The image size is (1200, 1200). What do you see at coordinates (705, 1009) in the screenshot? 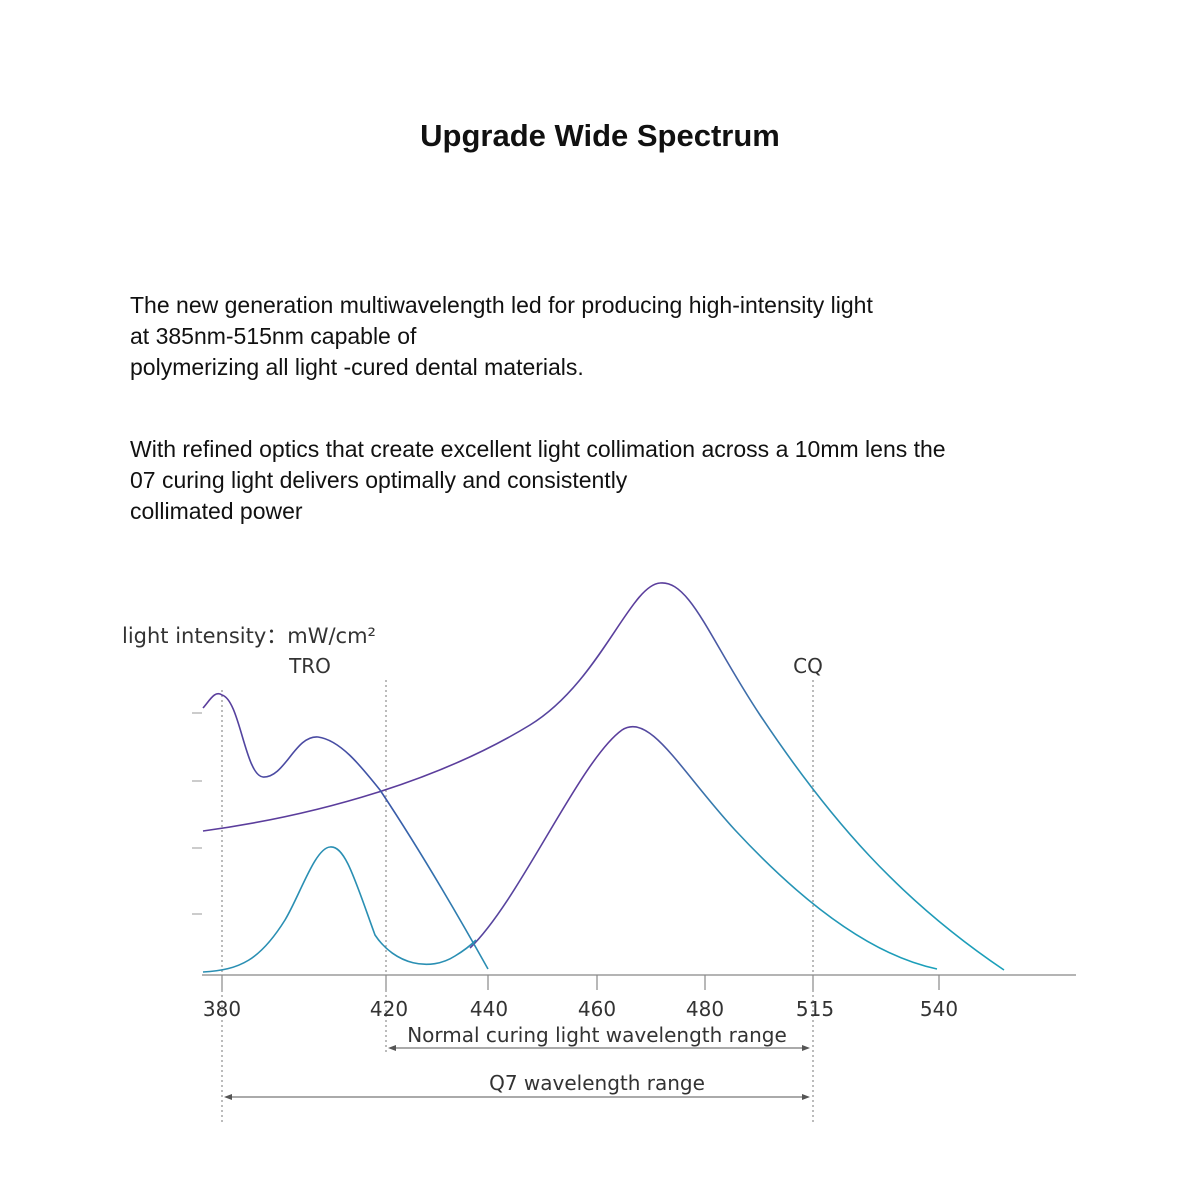
I see `x-tick-label: 480` at bounding box center [705, 1009].